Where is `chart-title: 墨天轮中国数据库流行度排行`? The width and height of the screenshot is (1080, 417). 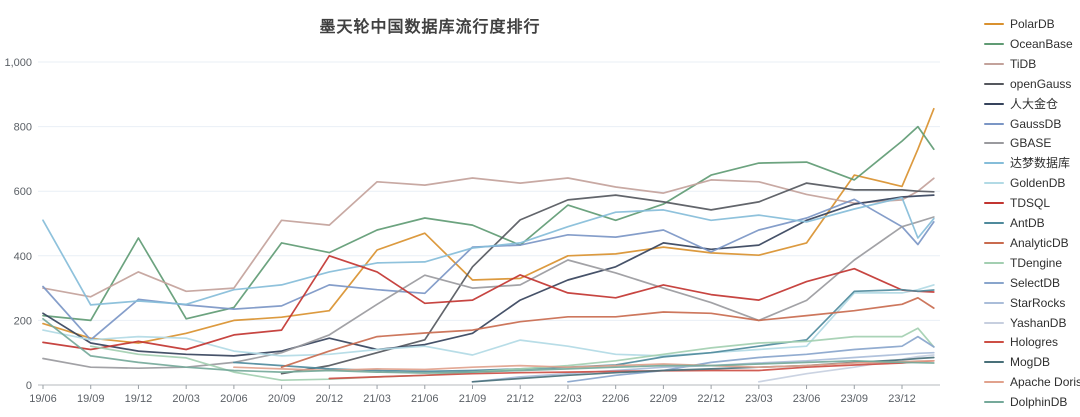
chart-title: 墨天轮中国数据库流行度排行 is located at coordinates (430, 27).